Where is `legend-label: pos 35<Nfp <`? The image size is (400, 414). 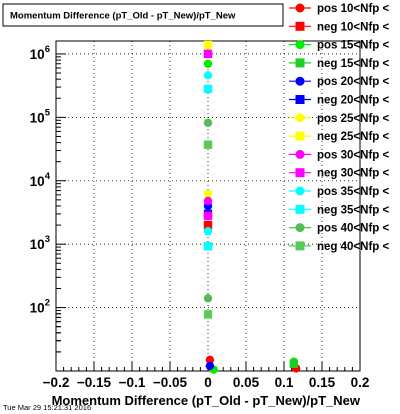
legend-label: pos 35<Nfp < is located at coordinates (353, 192).